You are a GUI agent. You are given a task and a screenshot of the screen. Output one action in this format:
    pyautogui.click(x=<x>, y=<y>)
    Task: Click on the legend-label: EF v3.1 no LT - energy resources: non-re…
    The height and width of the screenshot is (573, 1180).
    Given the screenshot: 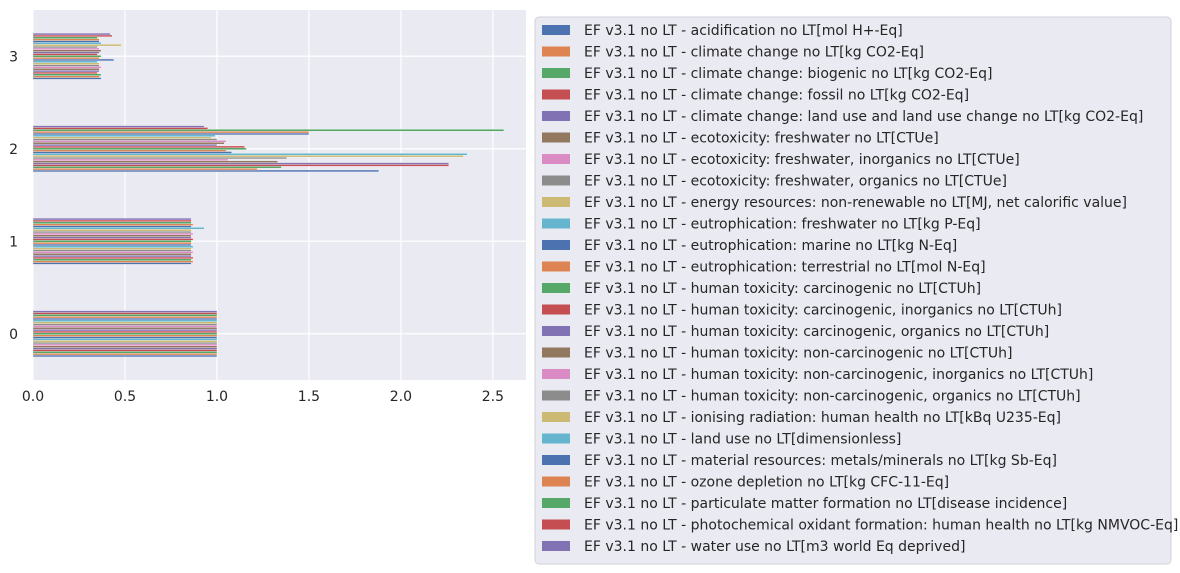 What is the action you would take?
    pyautogui.click(x=855, y=203)
    